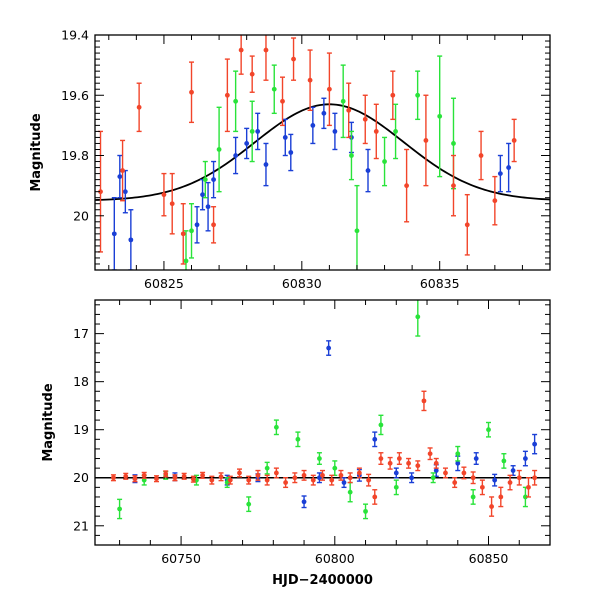 The image size is (600, 600). I want to click on model-curve, so click(322, 152).